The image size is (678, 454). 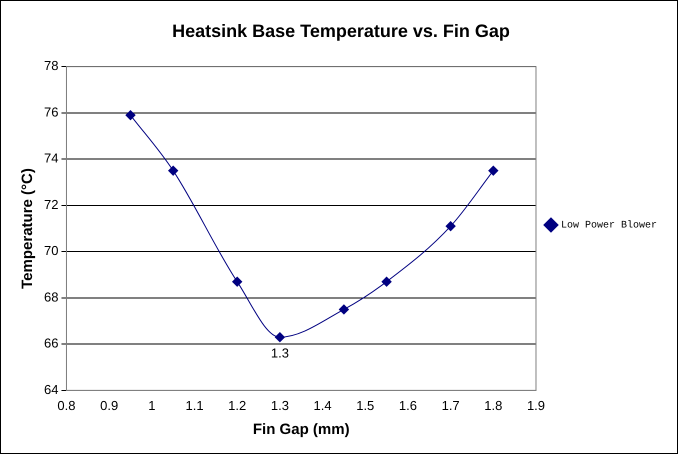 I want to click on annotation: 1.3, so click(x=279, y=352).